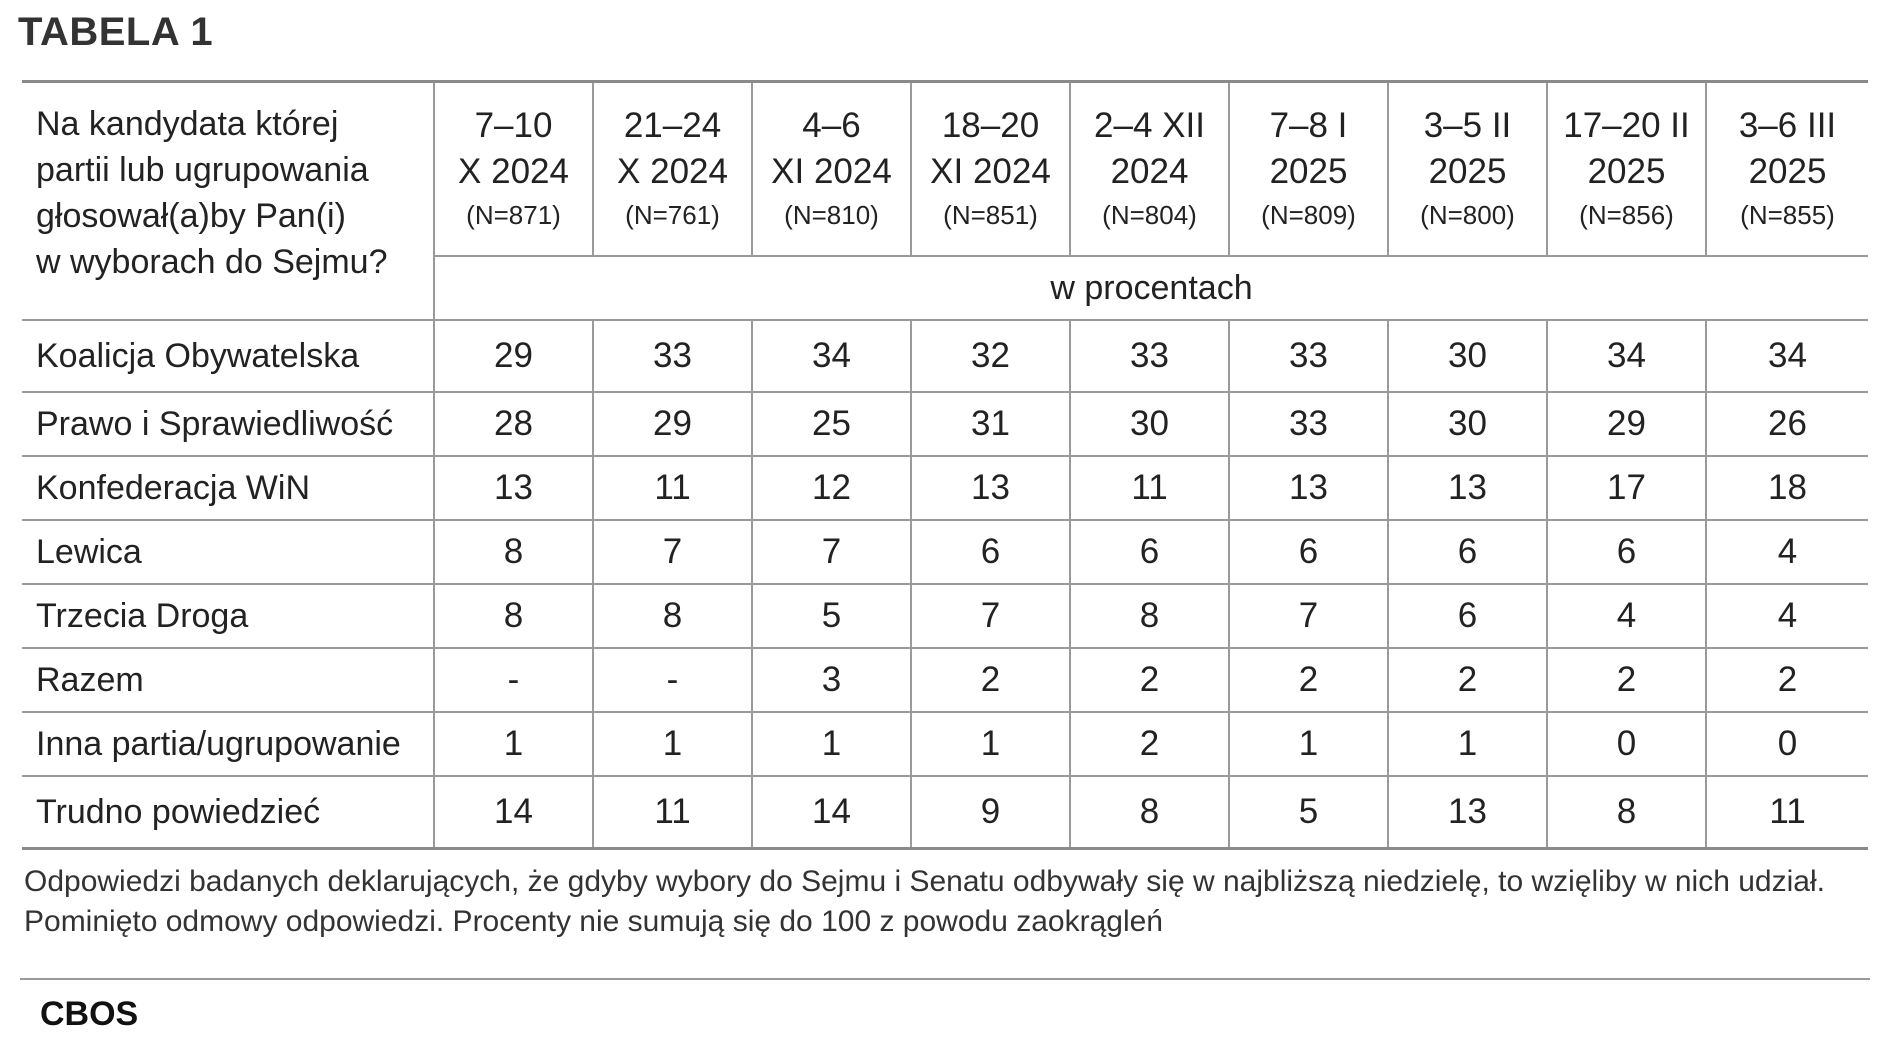 This screenshot has width=1891, height=1043. Describe the element at coordinates (1626, 125) in the screenshot. I see `column-date-line1: 17–20 II` at that location.